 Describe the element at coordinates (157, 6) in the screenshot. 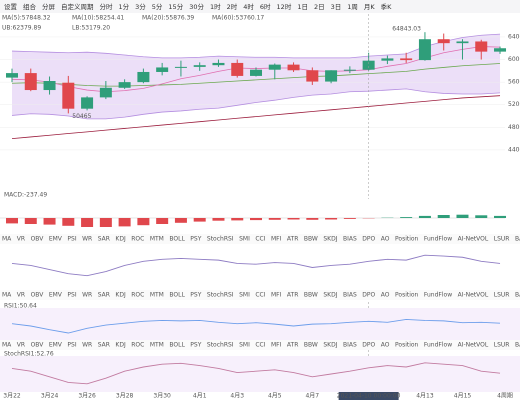

I see `toolbar-item: 5分` at that location.